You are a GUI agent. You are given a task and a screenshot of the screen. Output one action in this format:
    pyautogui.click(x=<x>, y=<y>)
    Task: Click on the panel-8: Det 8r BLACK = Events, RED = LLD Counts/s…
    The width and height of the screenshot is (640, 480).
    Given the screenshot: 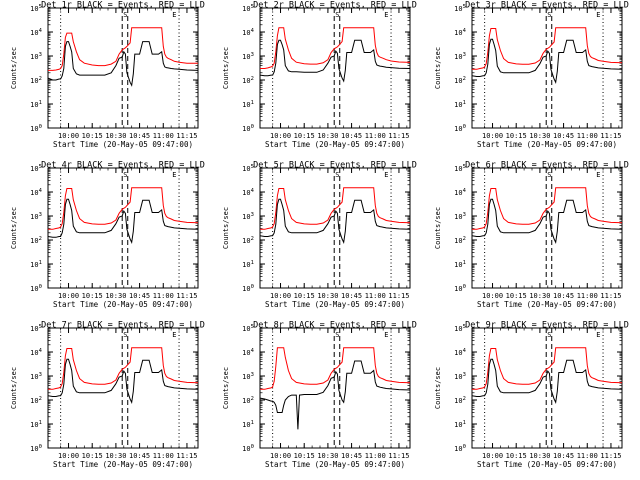 What is the action you would take?
    pyautogui.click(x=319, y=395)
    